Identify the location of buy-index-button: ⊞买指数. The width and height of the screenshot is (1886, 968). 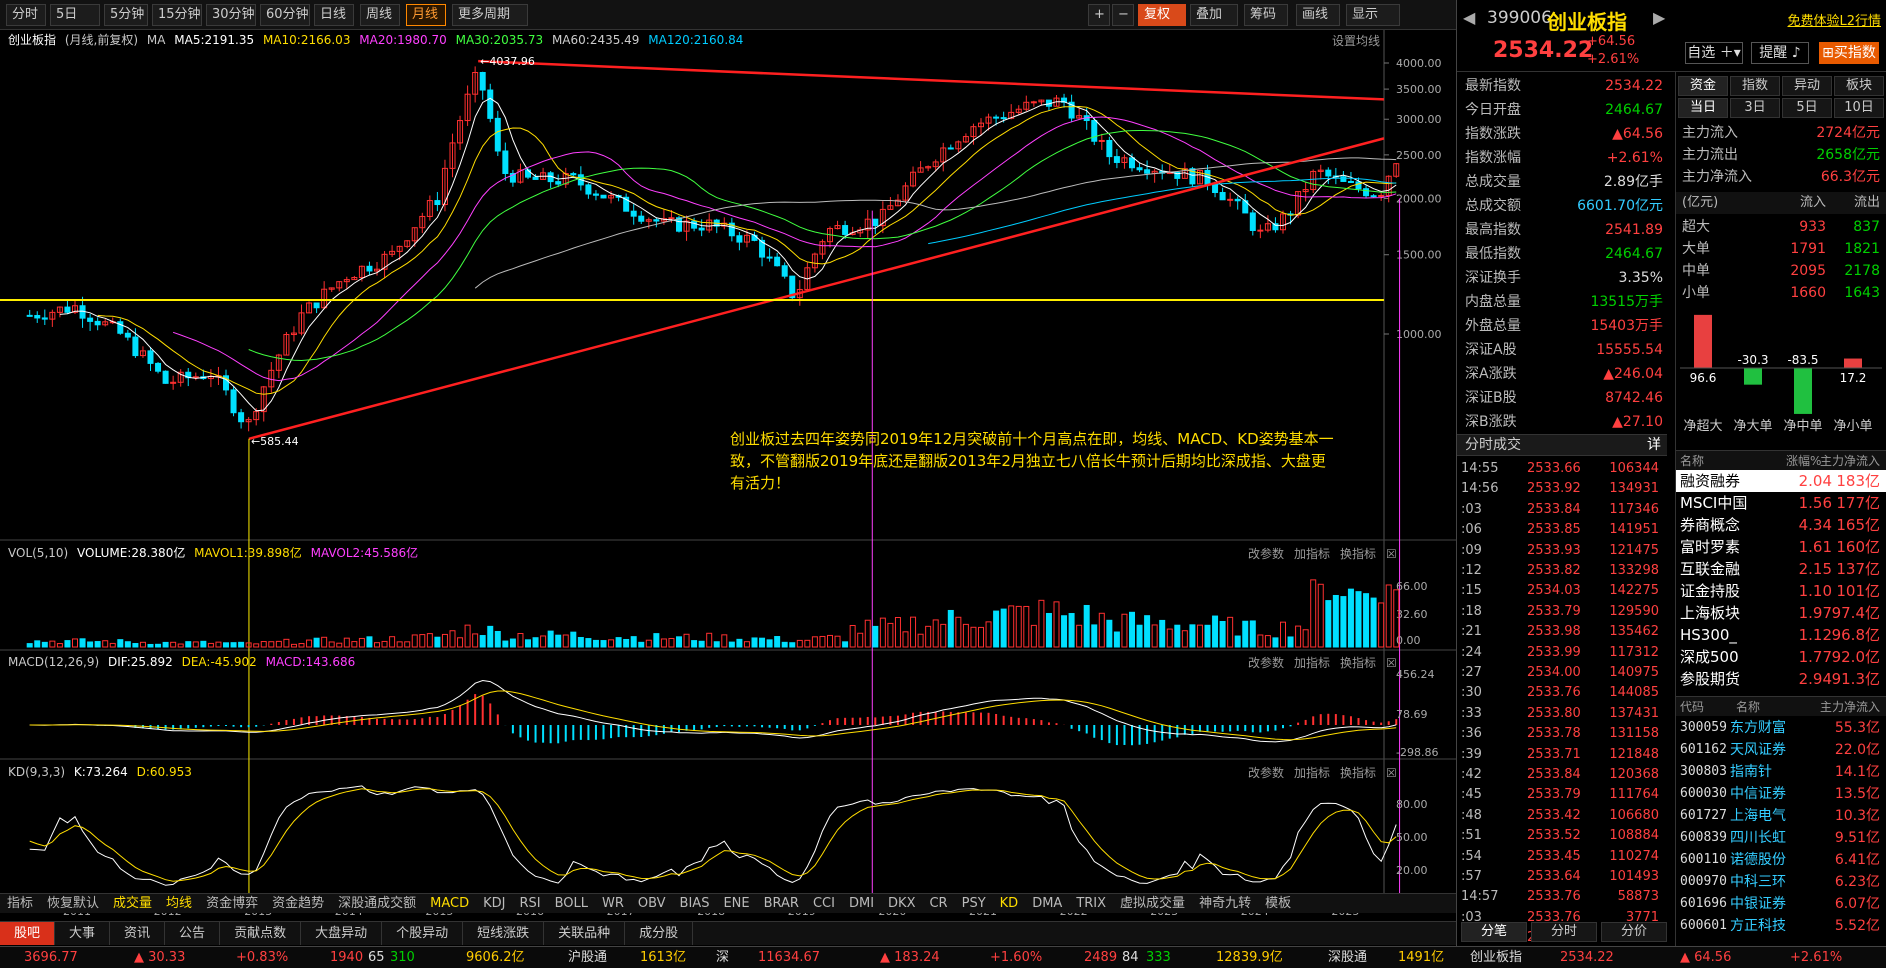
(1849, 53).